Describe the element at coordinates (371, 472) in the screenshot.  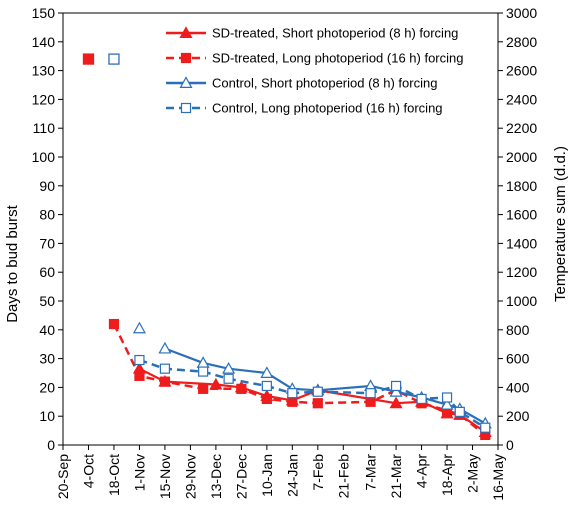
I see `x-tick-label: 7-Mar` at that location.